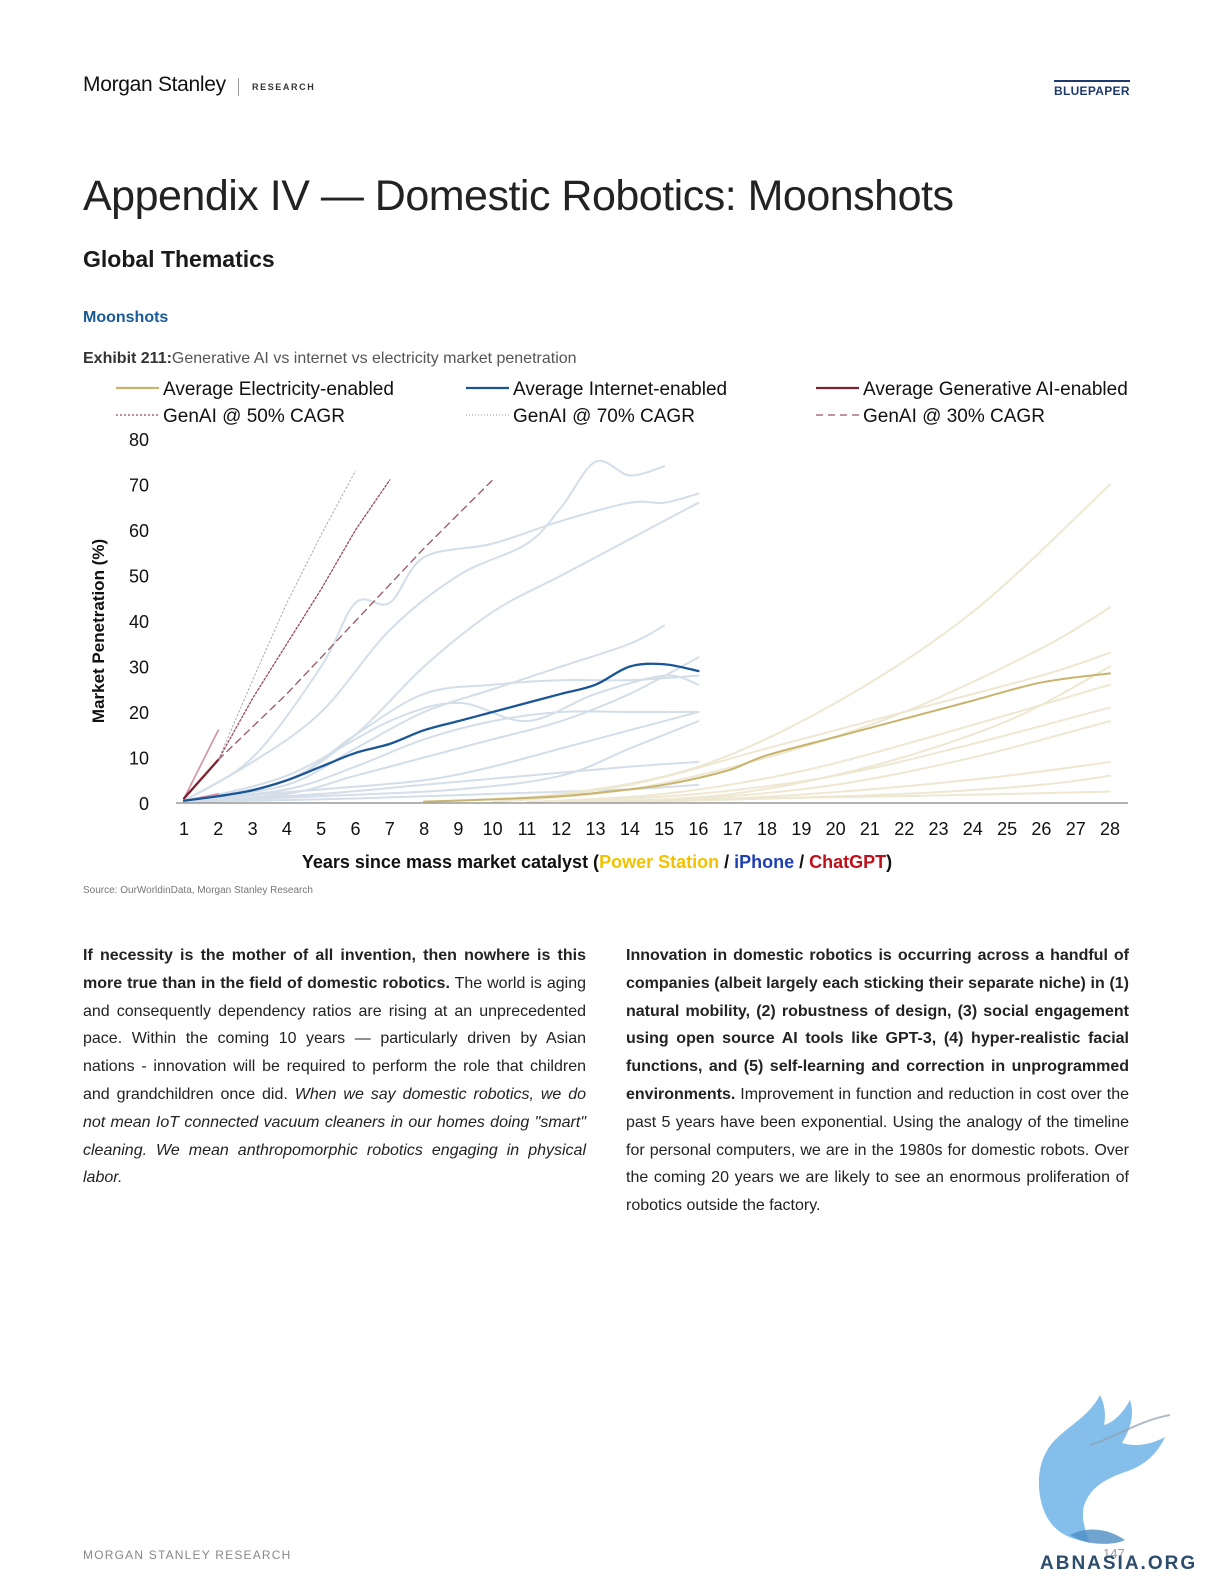 The height and width of the screenshot is (1584, 1224). What do you see at coordinates (733, 829) in the screenshot?
I see `x-tick-17: 17` at bounding box center [733, 829].